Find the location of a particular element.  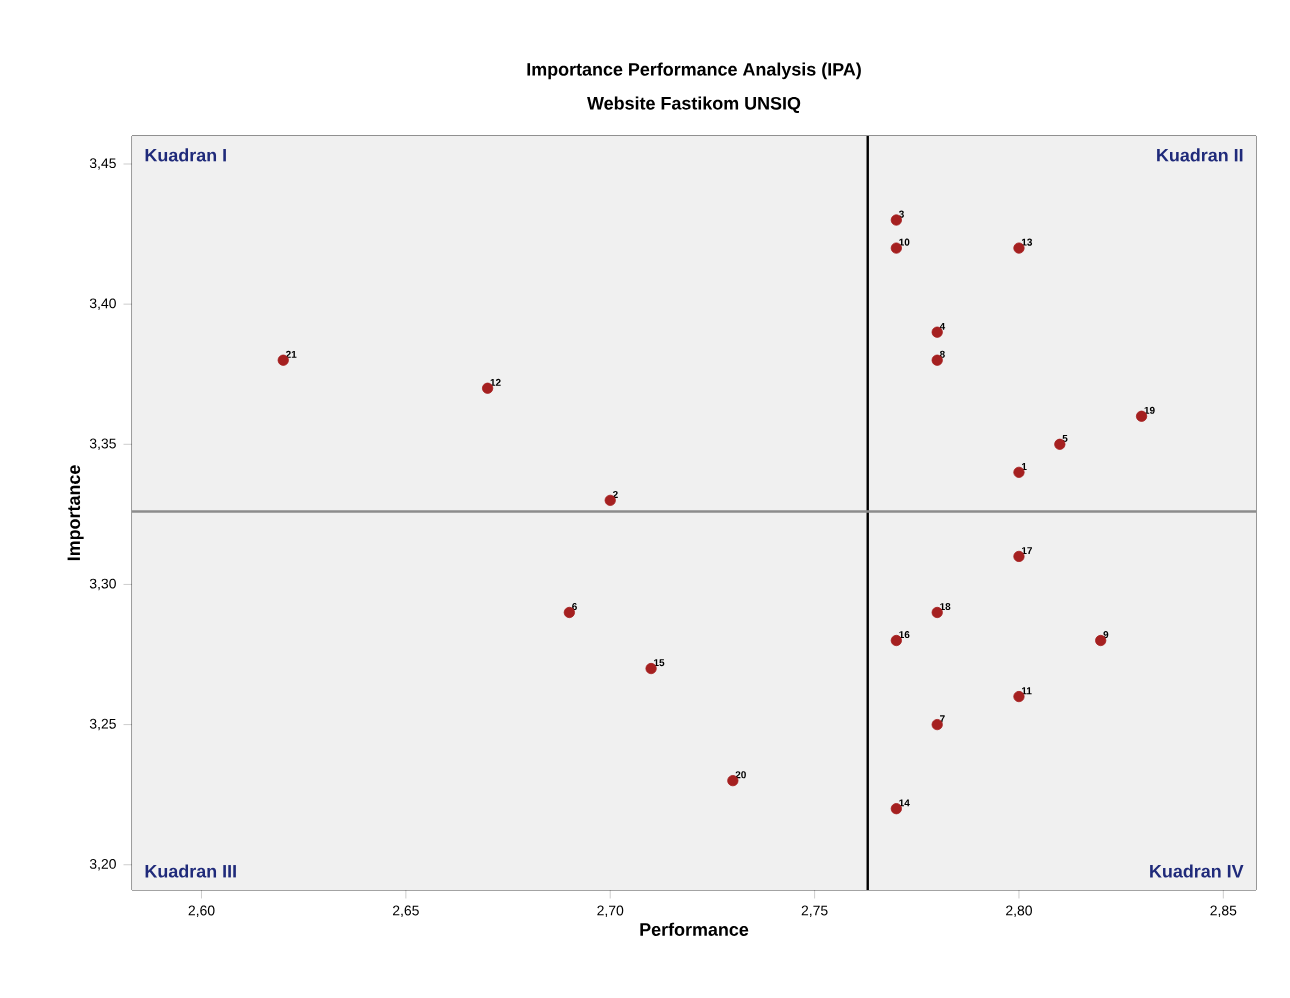

annotation: Kuadran II is located at coordinates (1200, 155).